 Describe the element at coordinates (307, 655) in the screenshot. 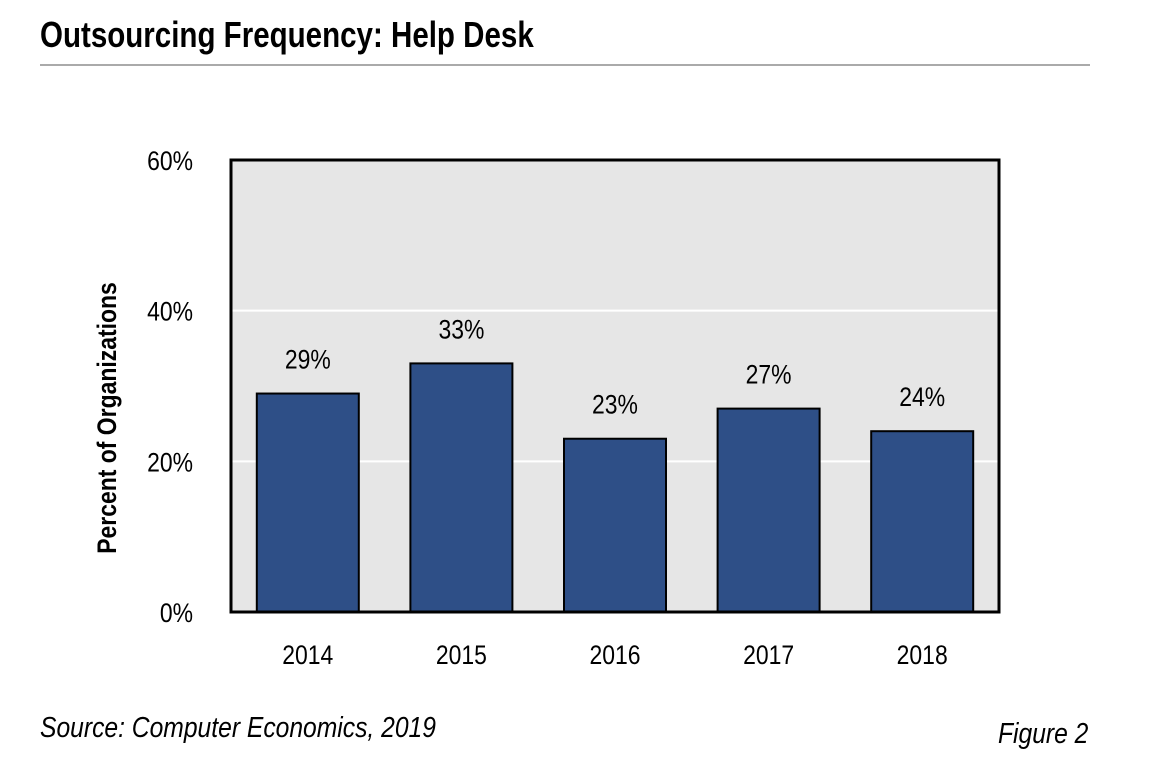

I see `x-tick-label: 2014` at that location.